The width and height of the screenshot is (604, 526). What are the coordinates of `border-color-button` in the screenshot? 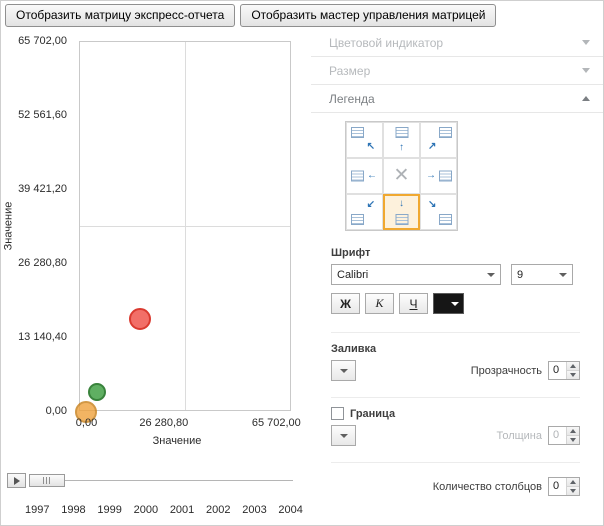 It's located at (343, 435).